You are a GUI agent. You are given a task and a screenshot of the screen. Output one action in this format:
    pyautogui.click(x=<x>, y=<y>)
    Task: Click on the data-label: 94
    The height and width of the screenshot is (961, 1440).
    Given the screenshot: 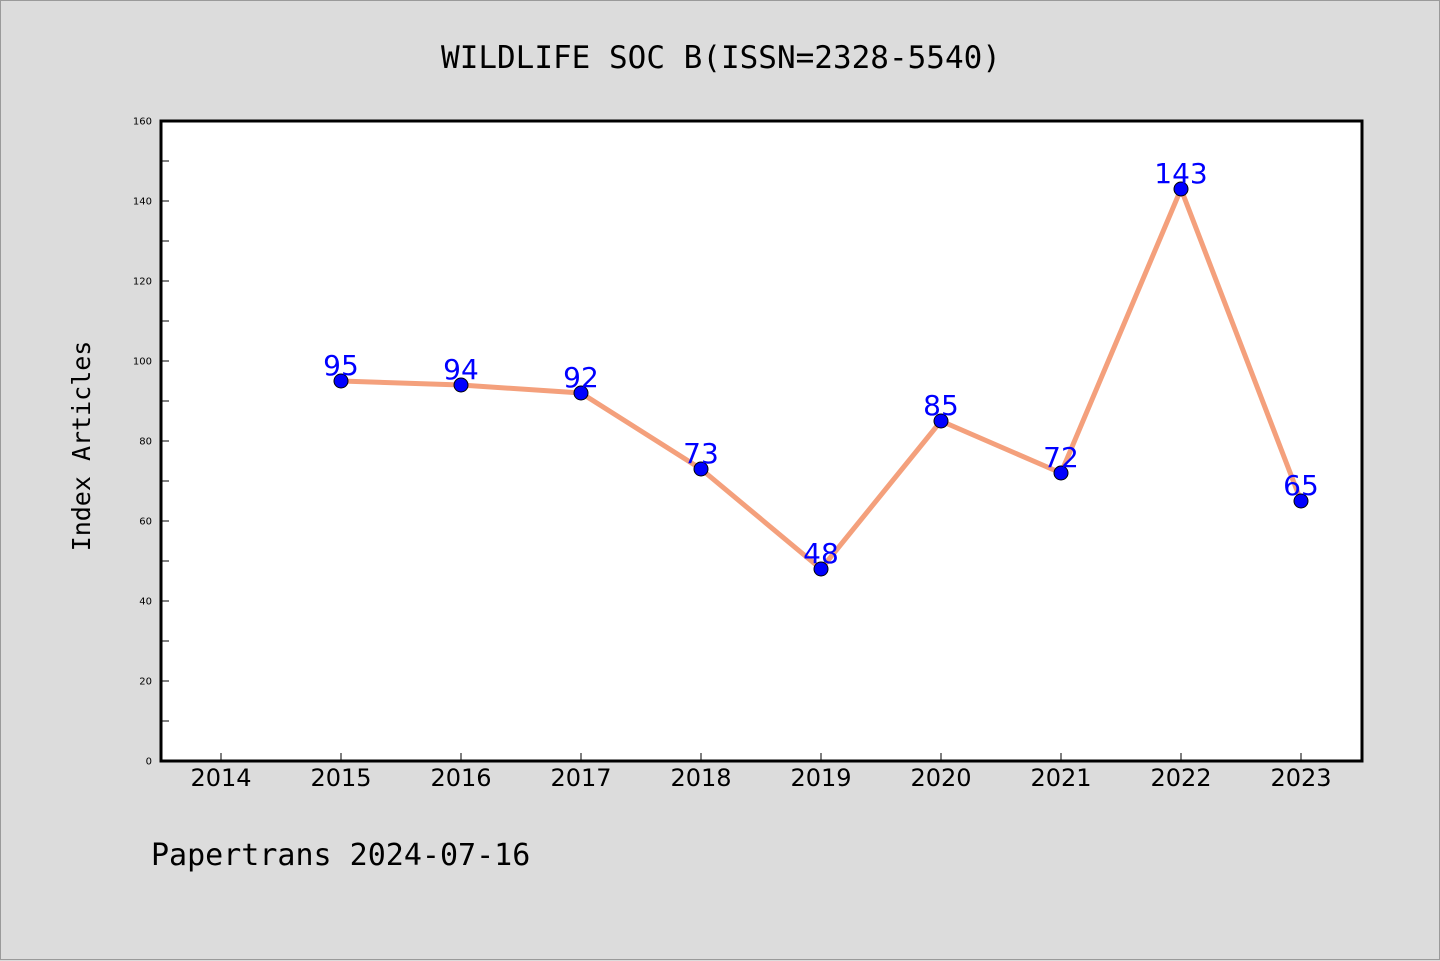 What is the action you would take?
    pyautogui.click(x=461, y=369)
    